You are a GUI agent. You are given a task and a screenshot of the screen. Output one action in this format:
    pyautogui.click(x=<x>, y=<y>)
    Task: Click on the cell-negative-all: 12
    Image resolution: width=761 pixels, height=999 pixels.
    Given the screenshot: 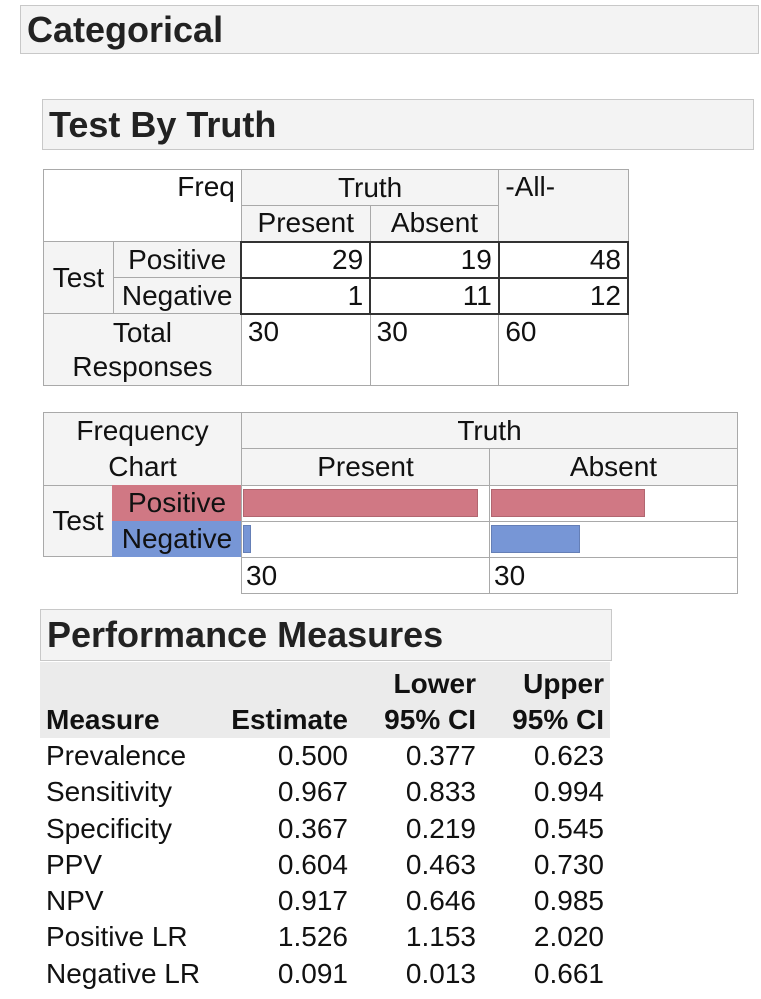 What is the action you would take?
    pyautogui.click(x=563, y=295)
    